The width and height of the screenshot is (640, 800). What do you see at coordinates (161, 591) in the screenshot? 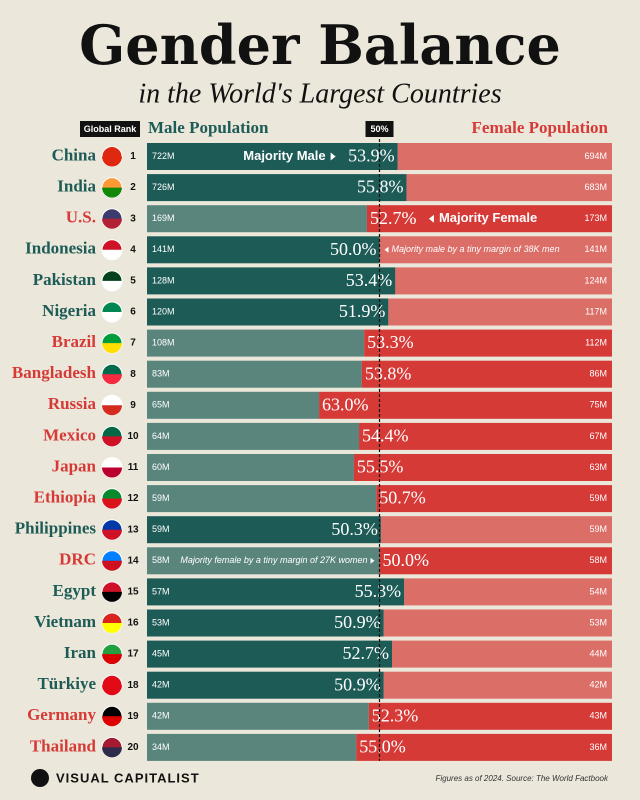
I see `male-pop-label: 57M` at bounding box center [161, 591].